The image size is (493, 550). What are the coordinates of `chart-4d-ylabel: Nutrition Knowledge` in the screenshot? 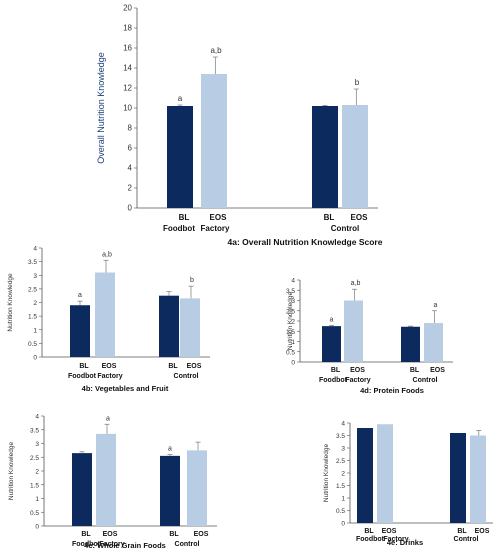 It's located at (290, 321).